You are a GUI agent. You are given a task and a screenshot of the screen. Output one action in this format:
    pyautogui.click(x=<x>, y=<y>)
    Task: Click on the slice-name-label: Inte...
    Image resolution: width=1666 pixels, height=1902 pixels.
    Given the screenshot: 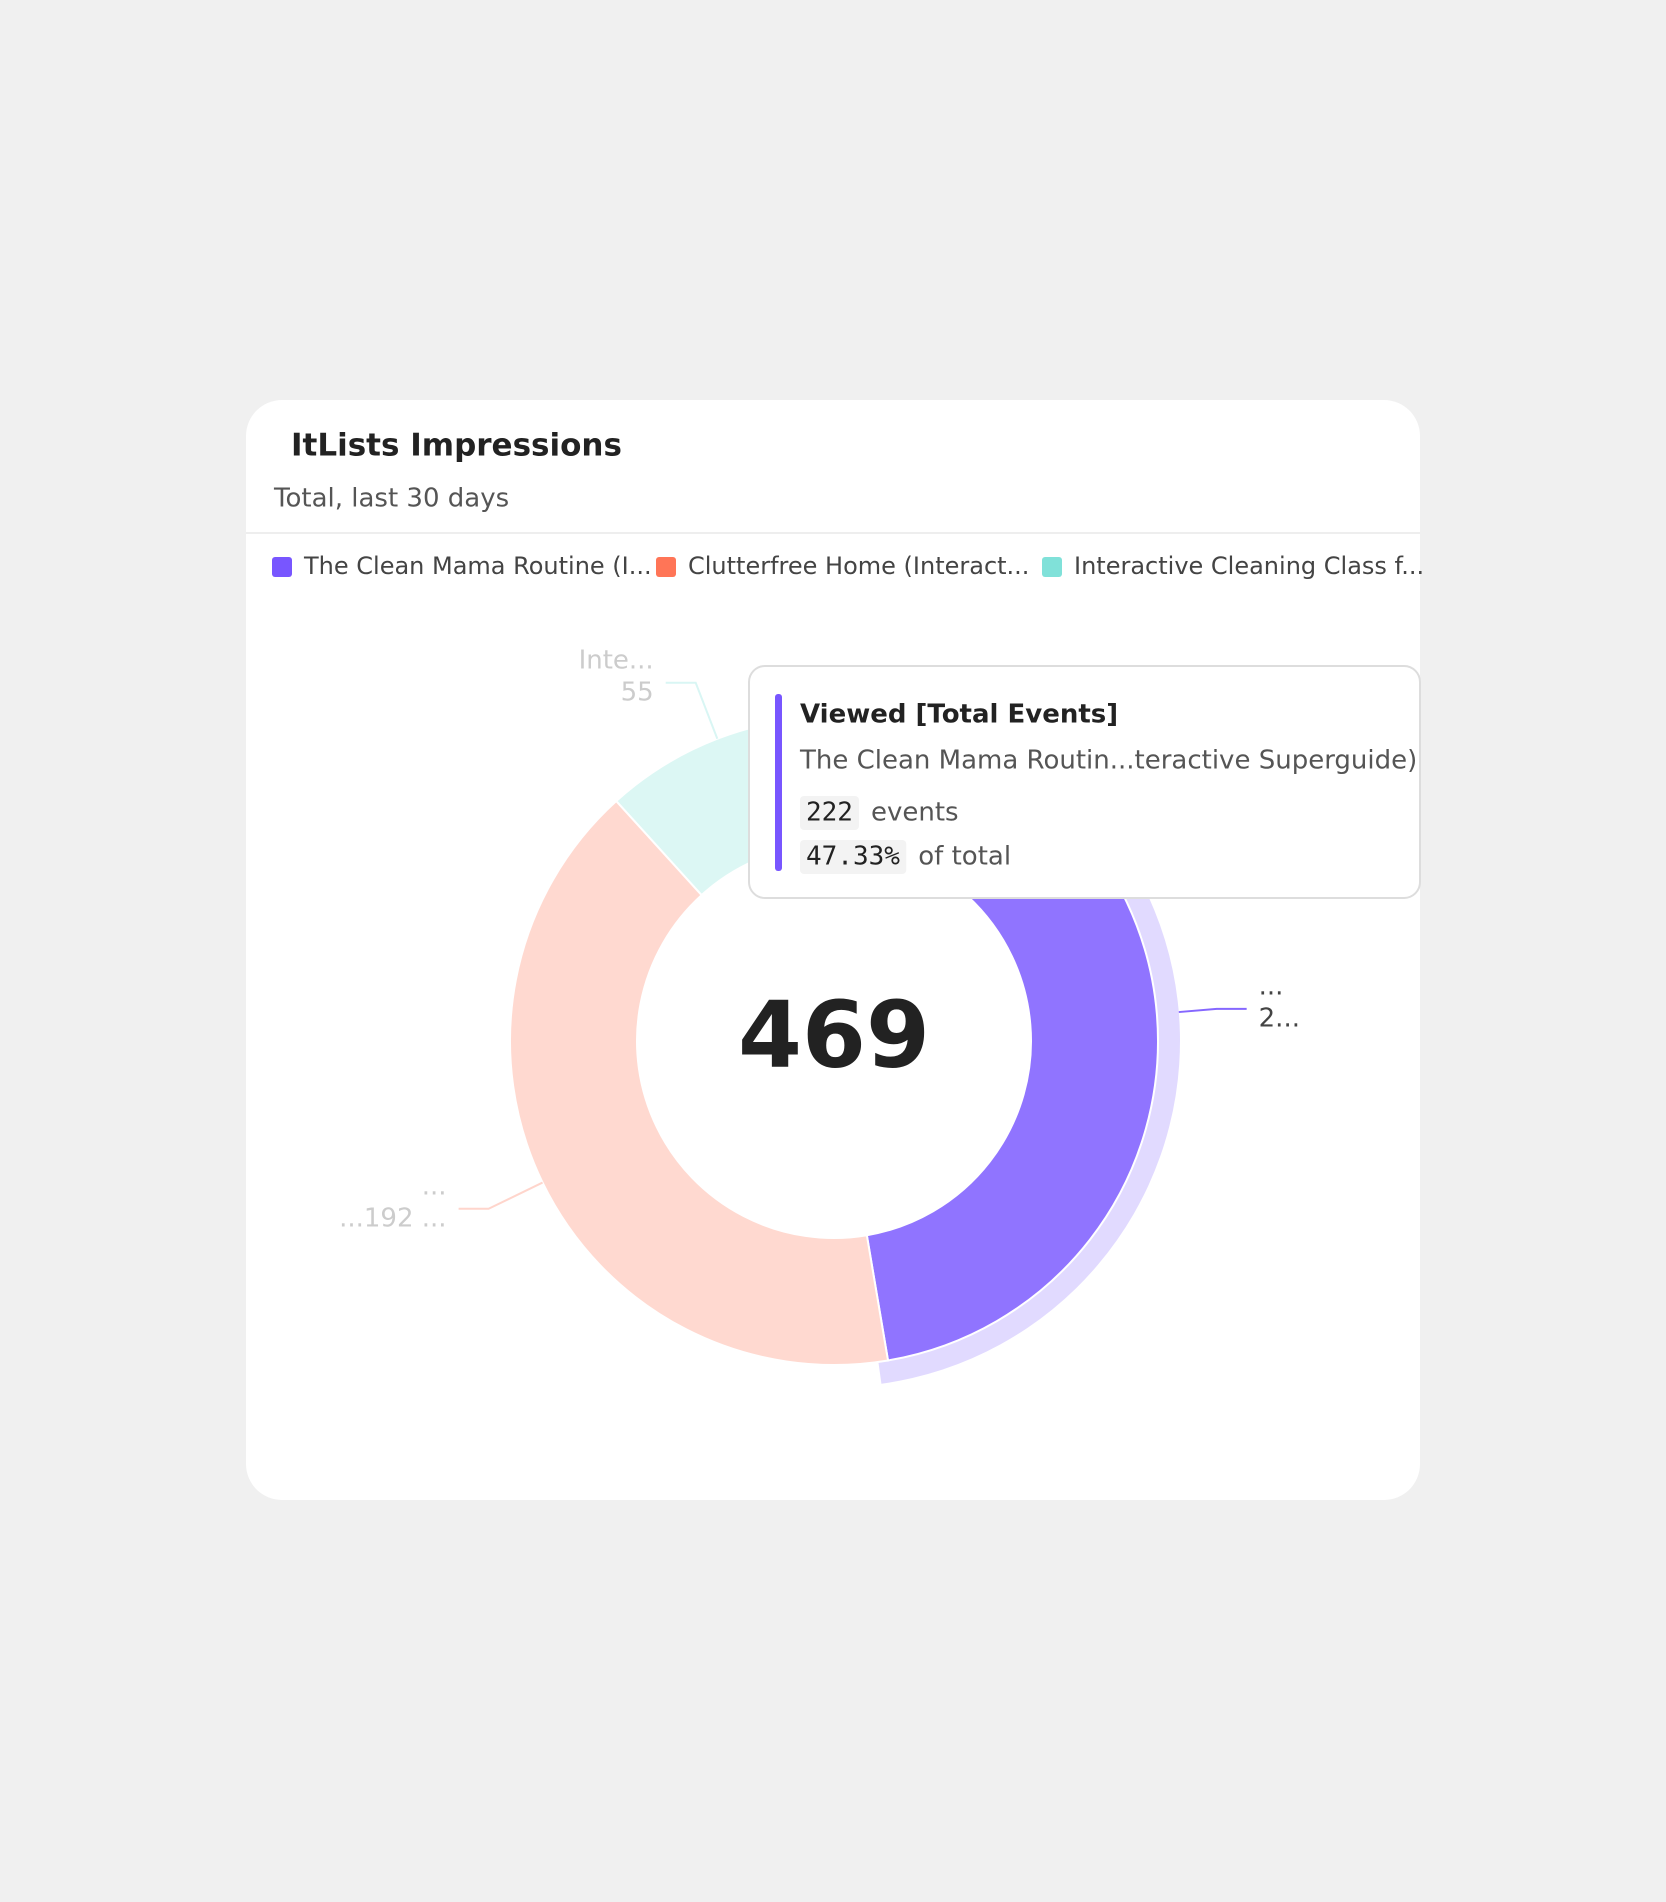 What is the action you would take?
    pyautogui.click(x=616, y=660)
    